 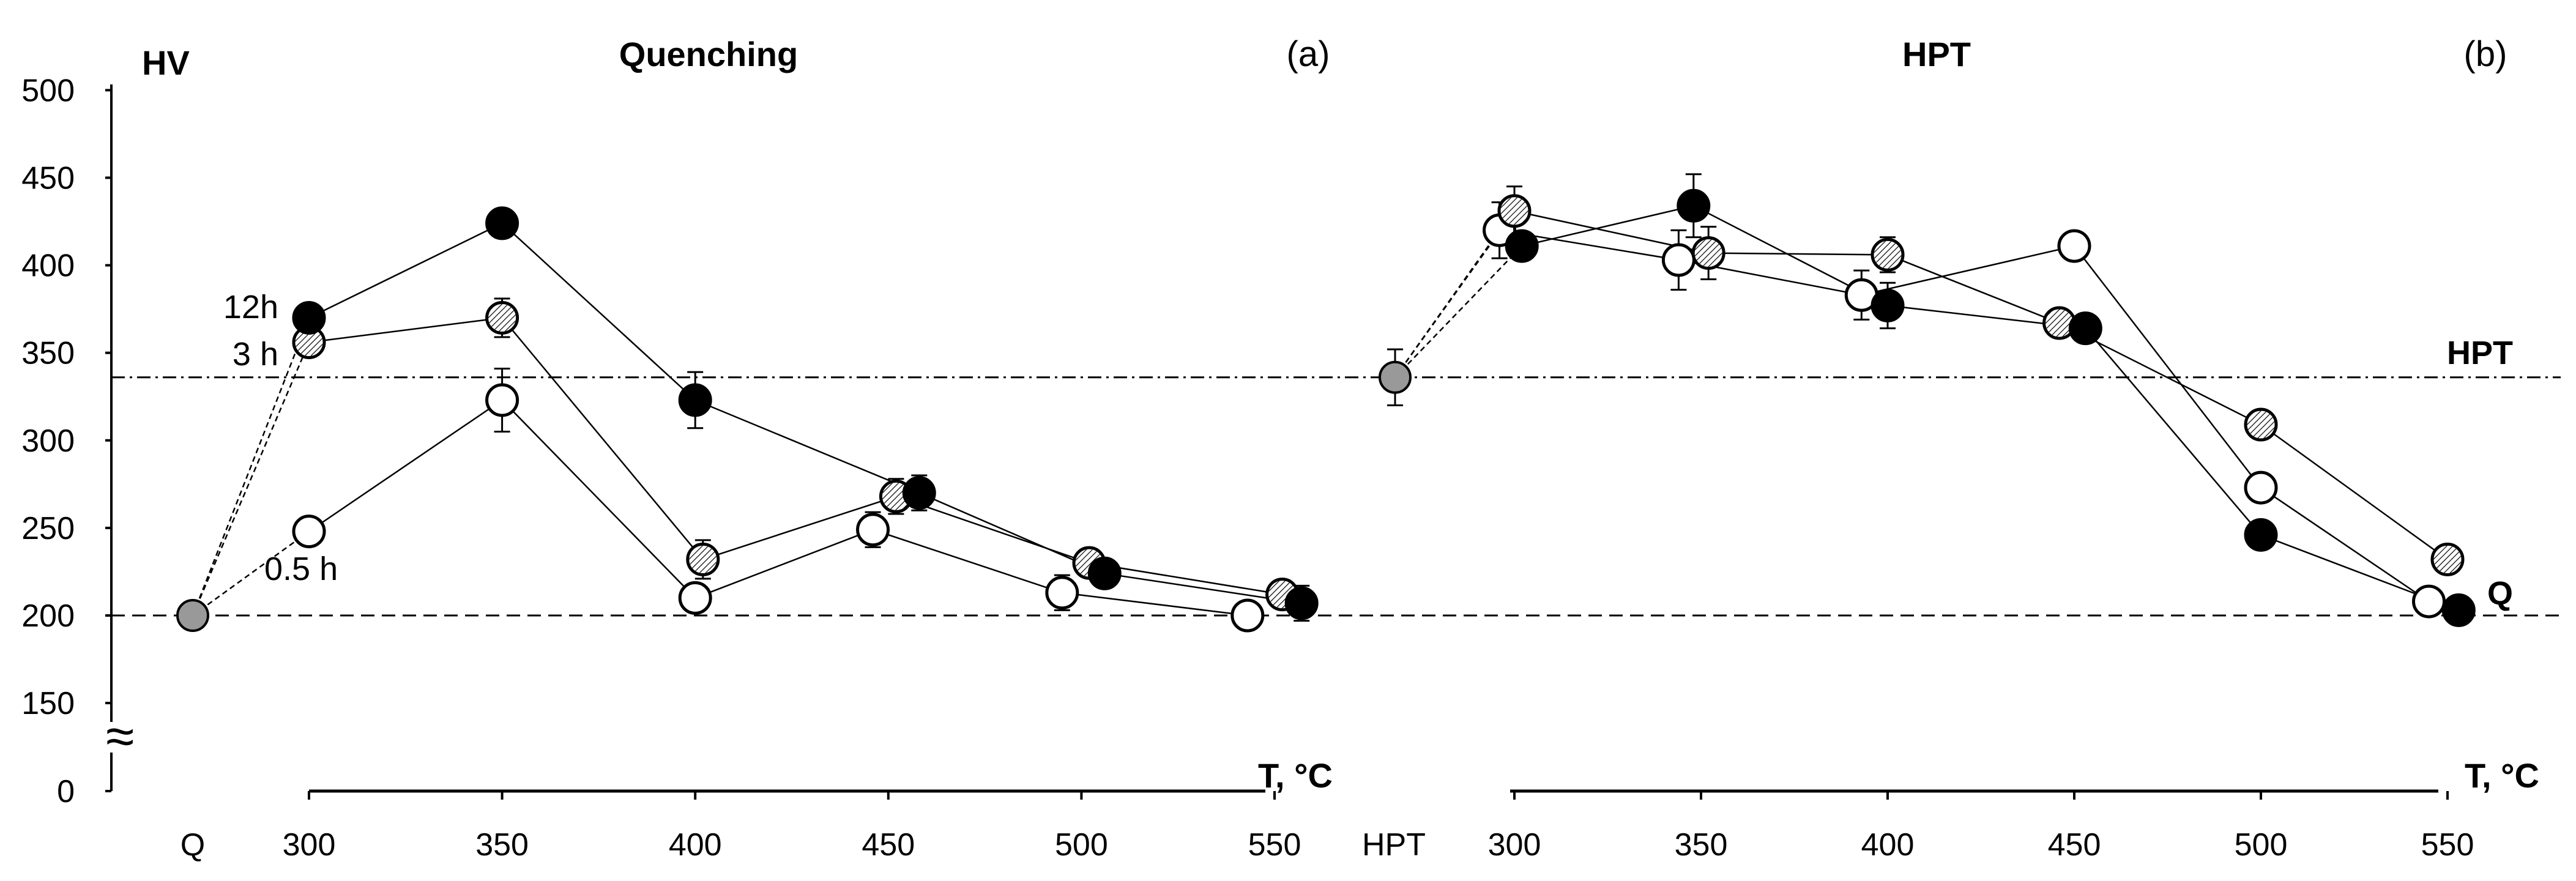 I want to click on panel-b-title: HPT, so click(x=1937, y=54).